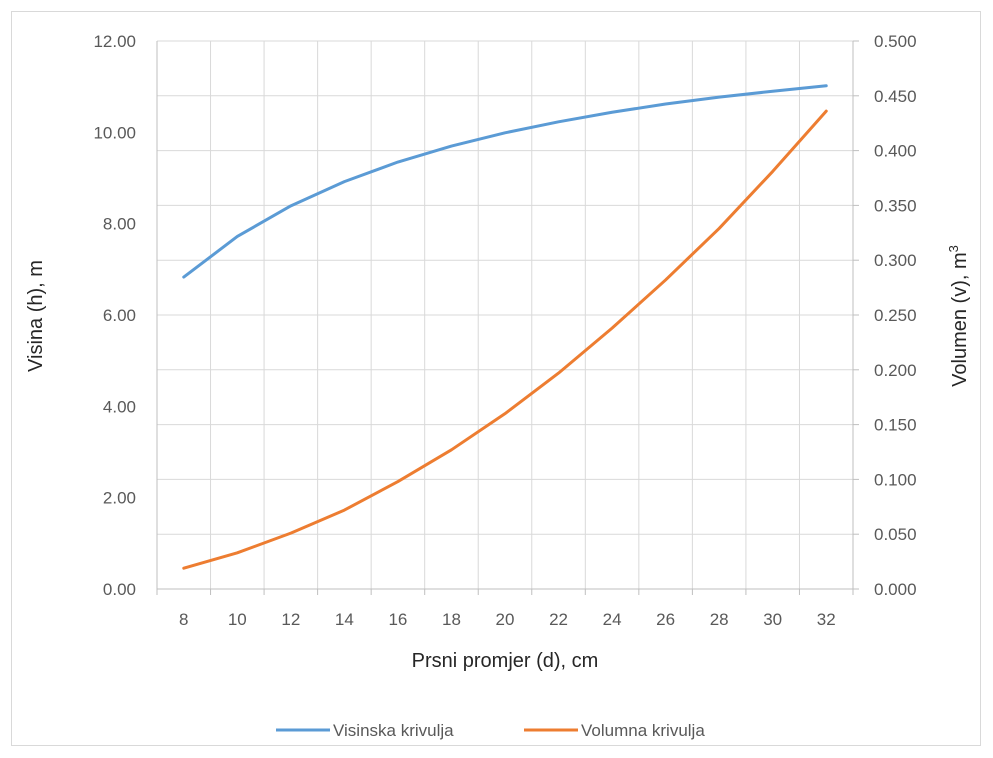  Describe the element at coordinates (237, 619) in the screenshot. I see `x-axis-tick-label: 10` at that location.